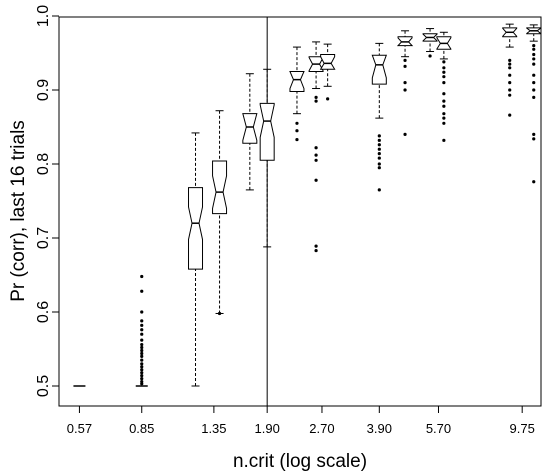  What do you see at coordinates (438, 428) in the screenshot?
I see `x-tick-label: 5.70` at bounding box center [438, 428].